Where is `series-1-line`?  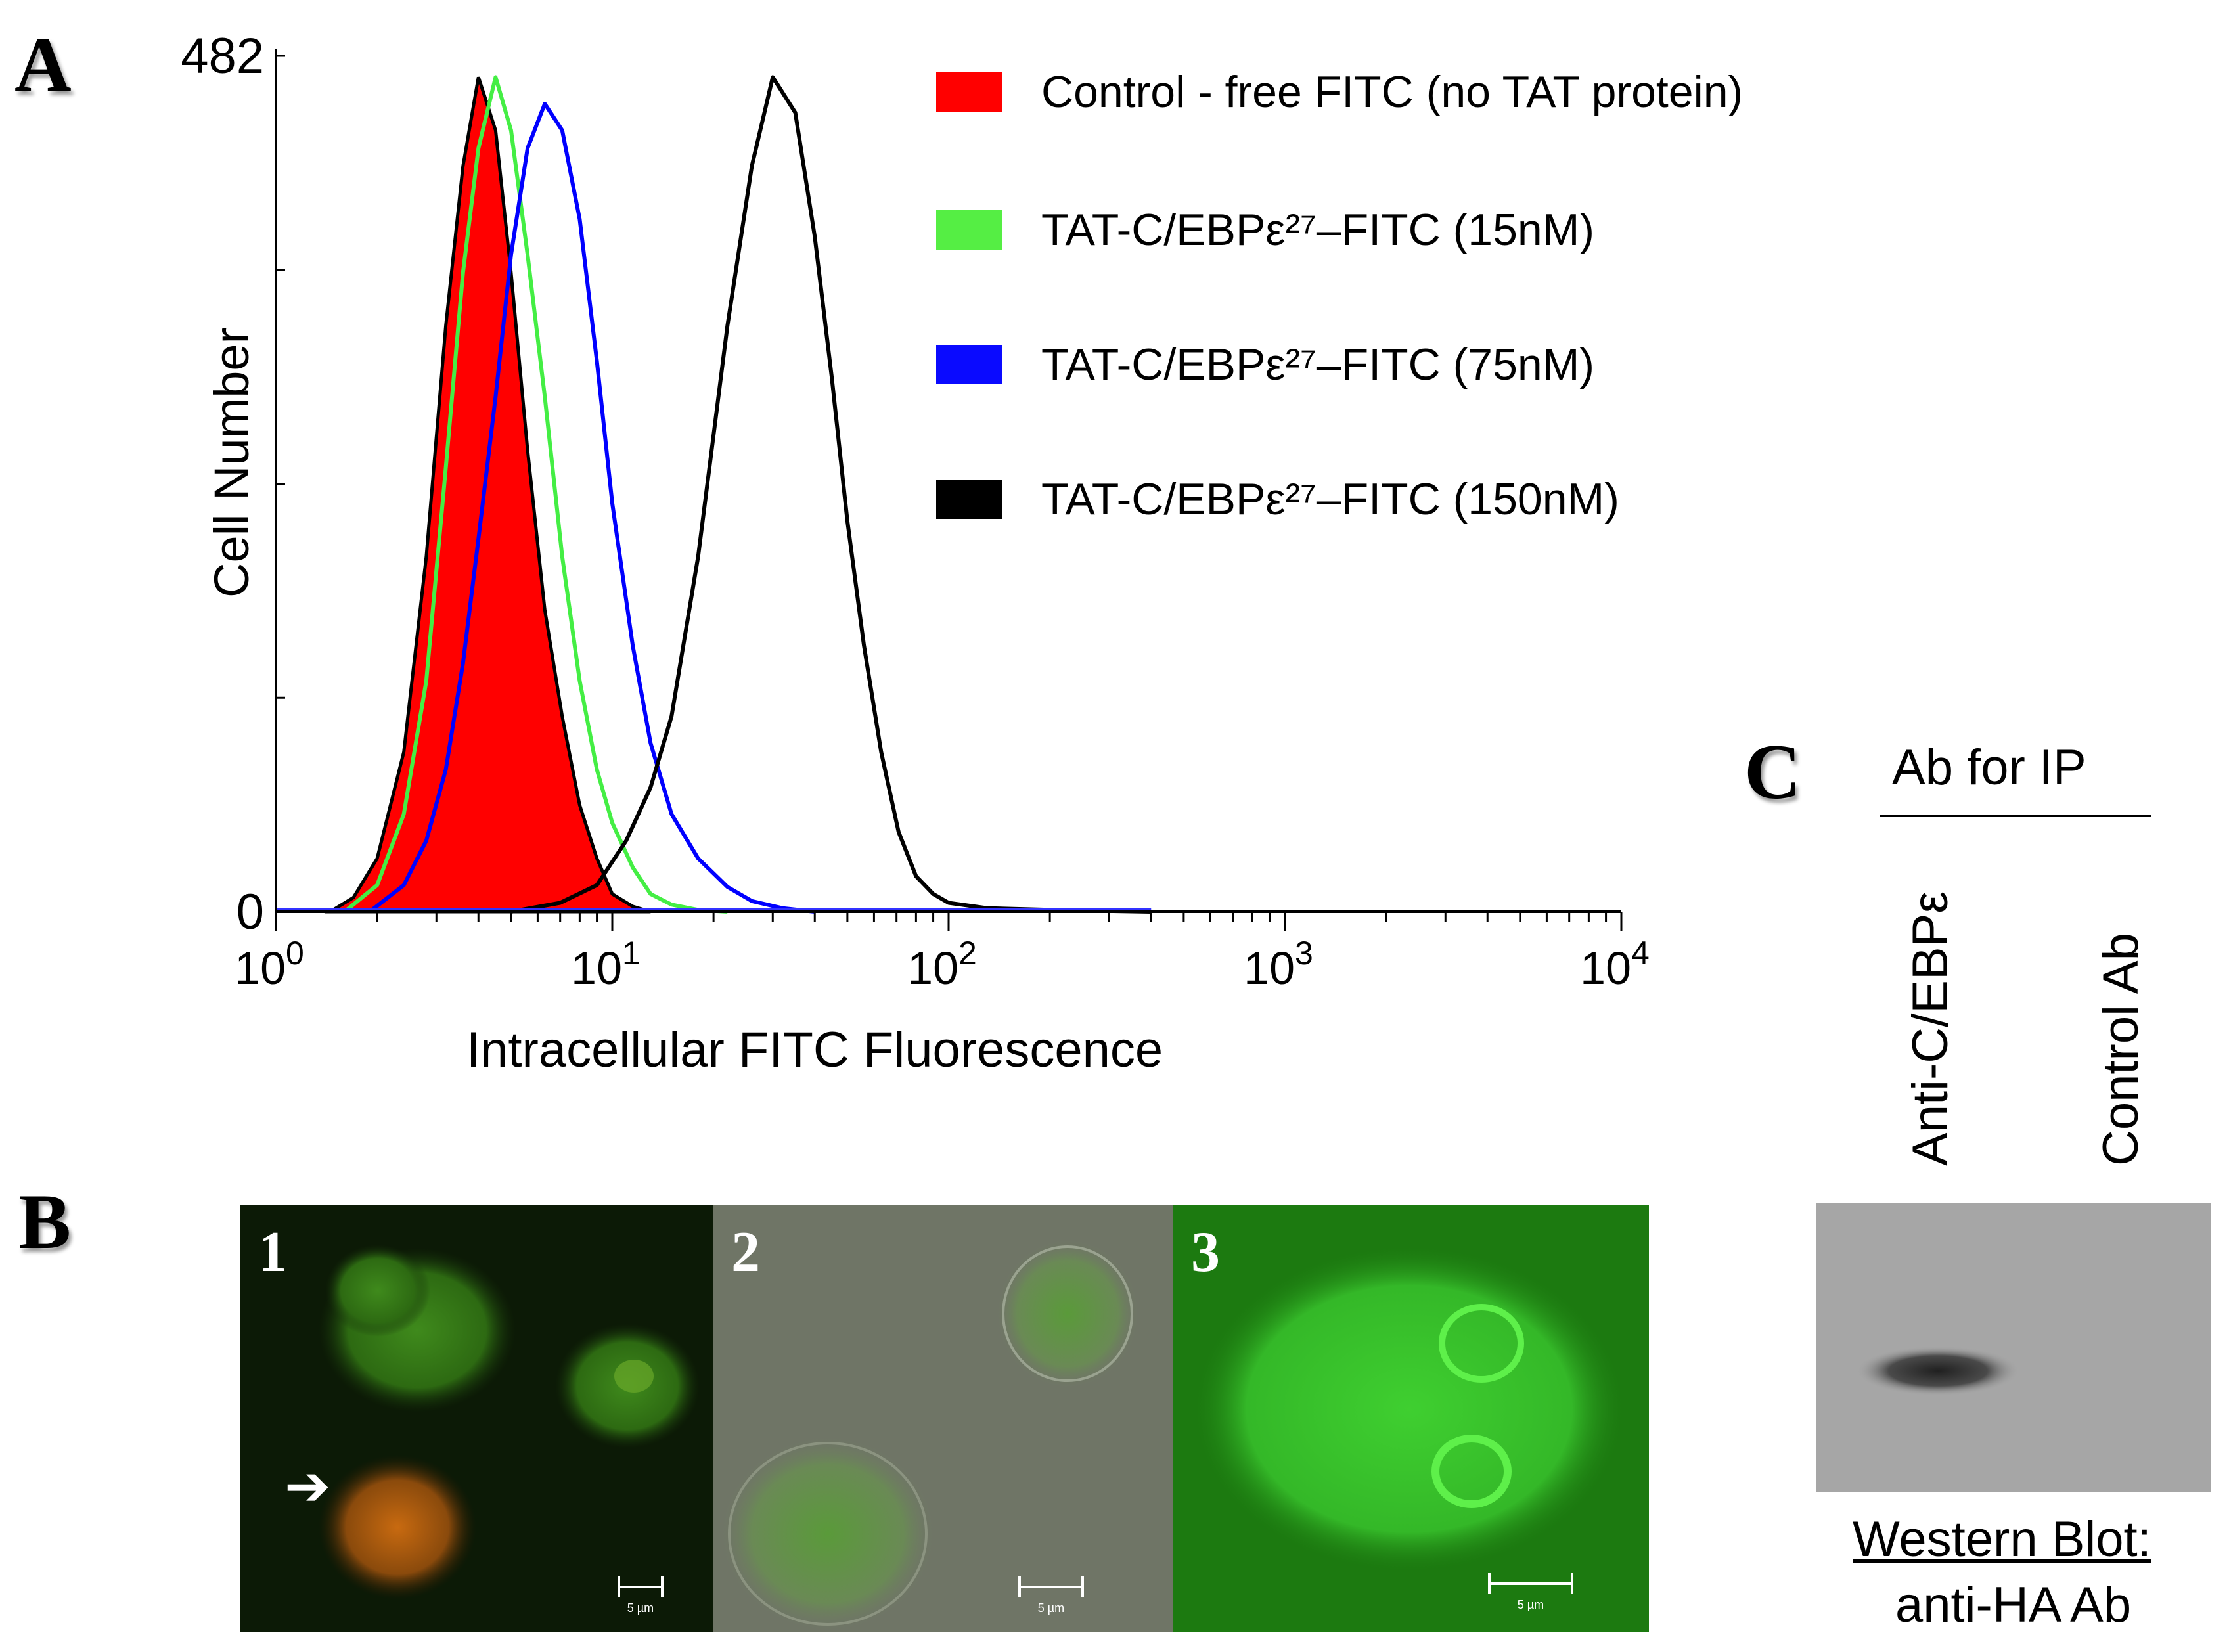
series-1-line is located at coordinates (535, 495).